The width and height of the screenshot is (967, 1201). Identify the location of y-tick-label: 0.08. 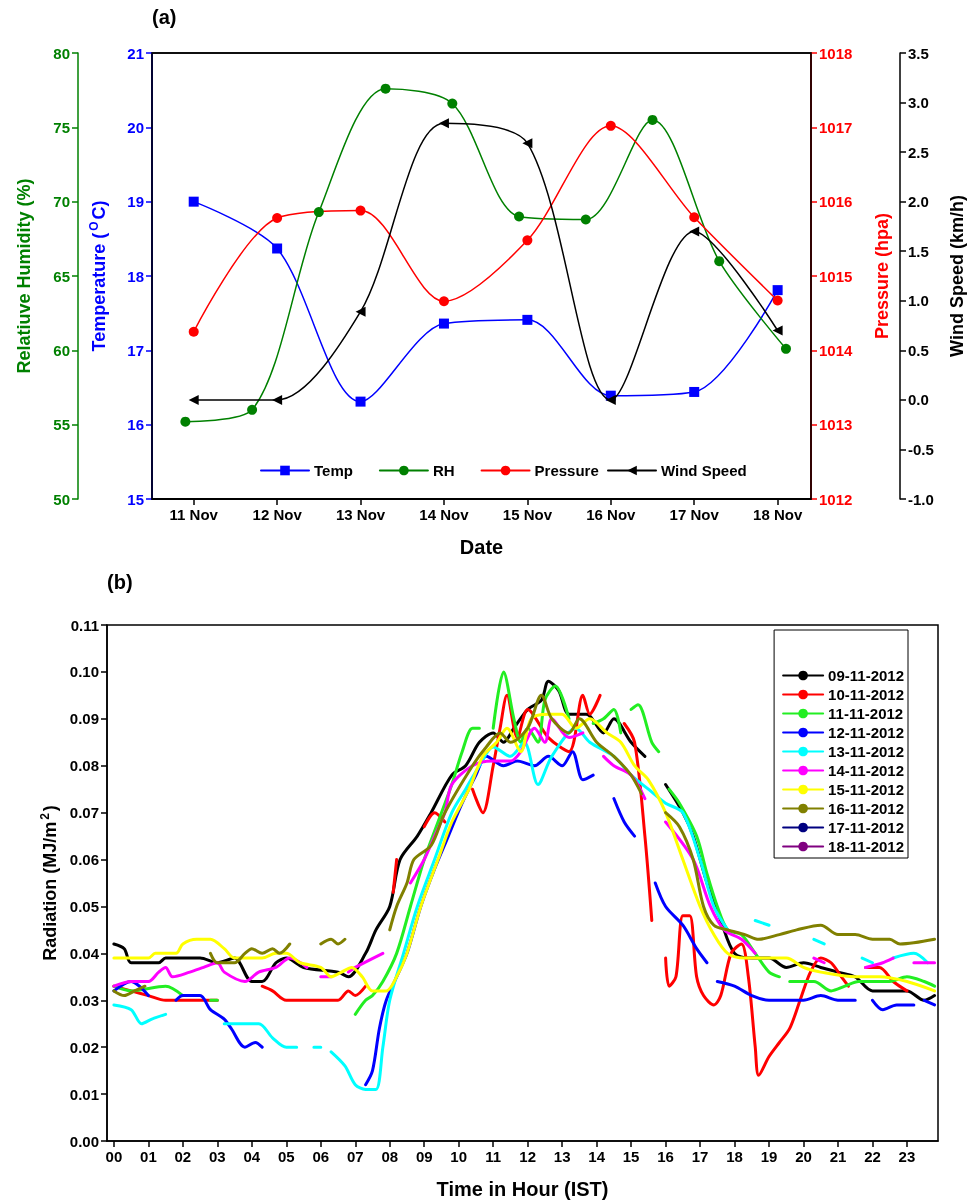
(84, 766).